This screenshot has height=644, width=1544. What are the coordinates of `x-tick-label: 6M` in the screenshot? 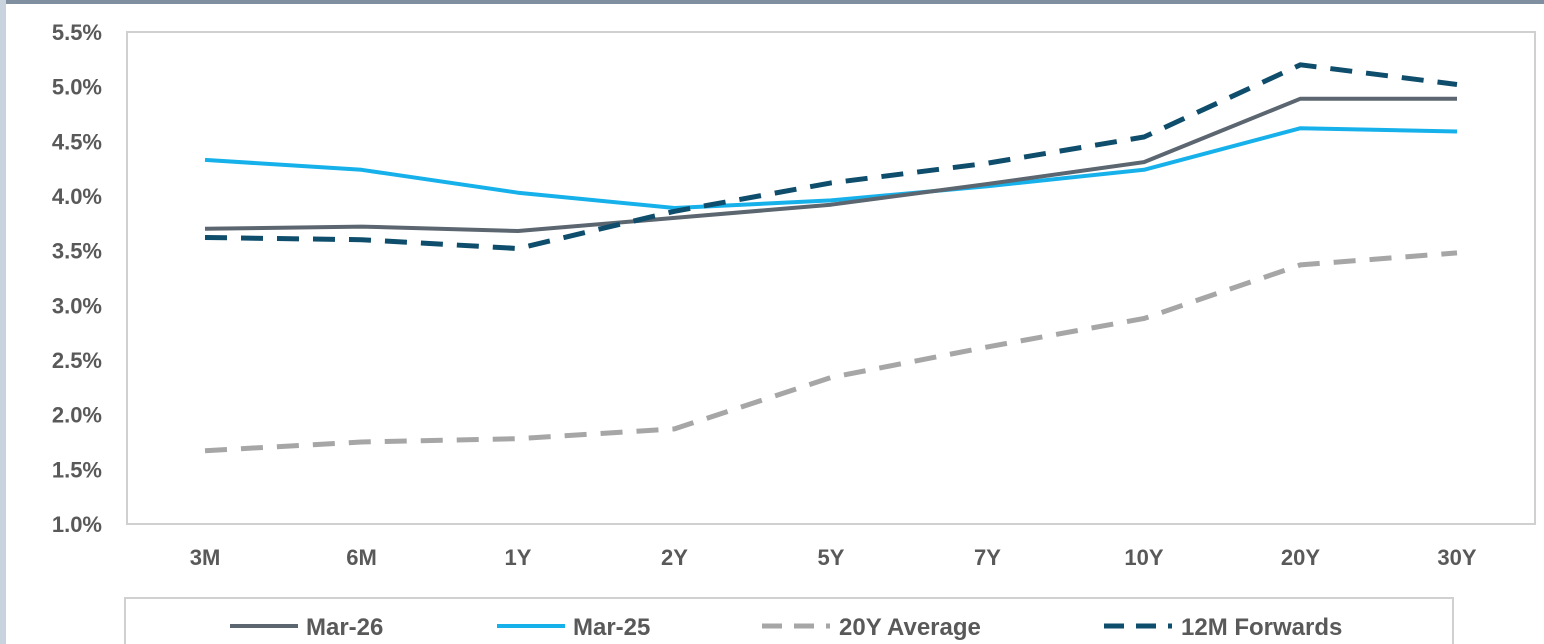 It's located at (361, 557).